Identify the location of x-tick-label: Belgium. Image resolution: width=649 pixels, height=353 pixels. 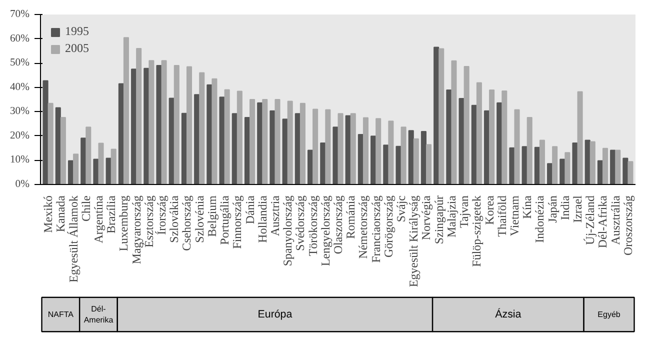
(211, 215).